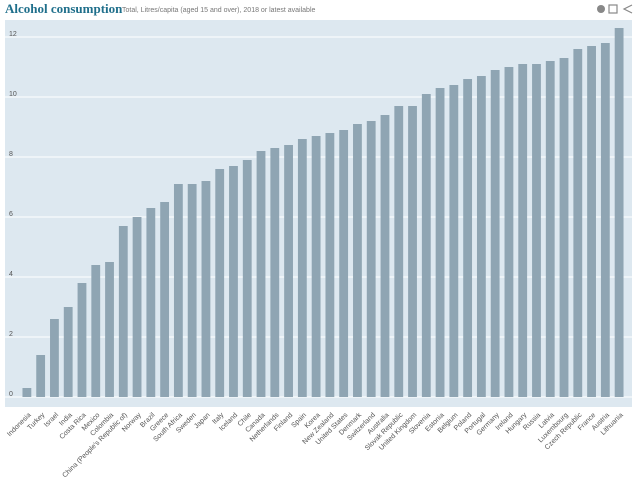 This screenshot has height=480, width=640. I want to click on y-tick-label: 8, so click(11, 154).